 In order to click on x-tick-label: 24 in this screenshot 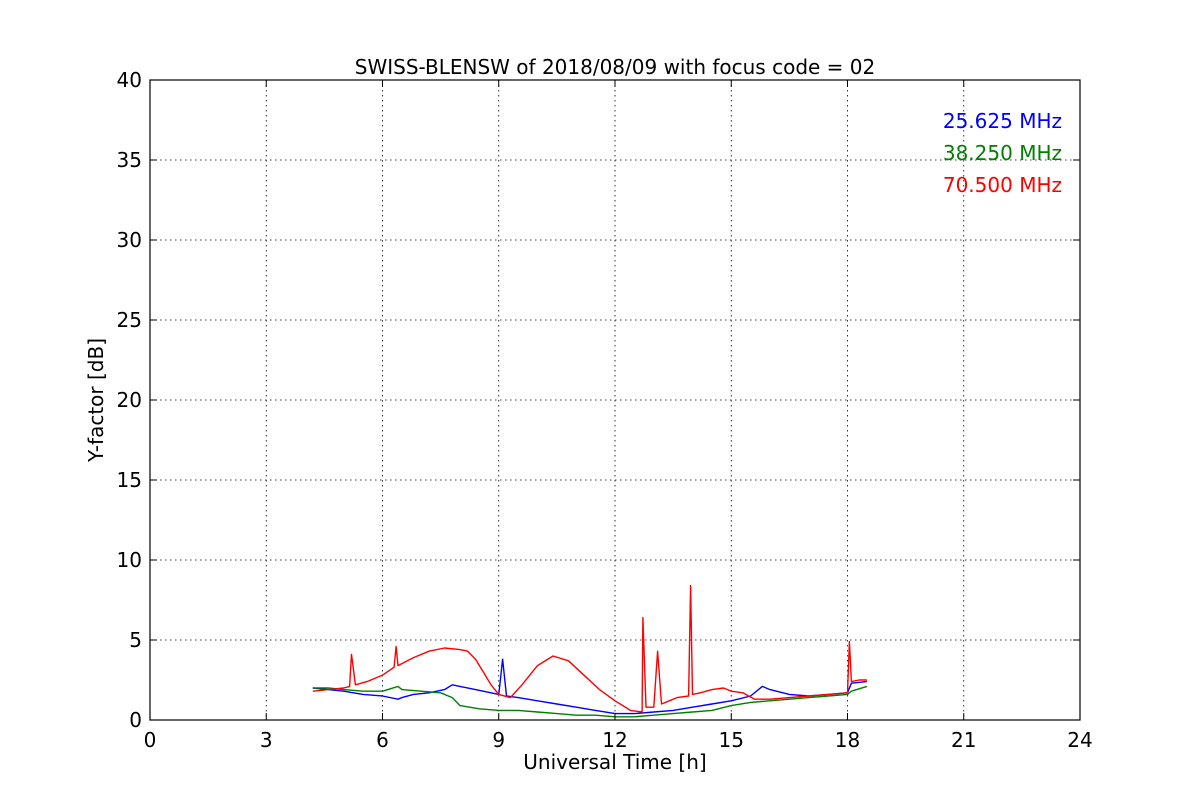, I will do `click(1079, 740)`.